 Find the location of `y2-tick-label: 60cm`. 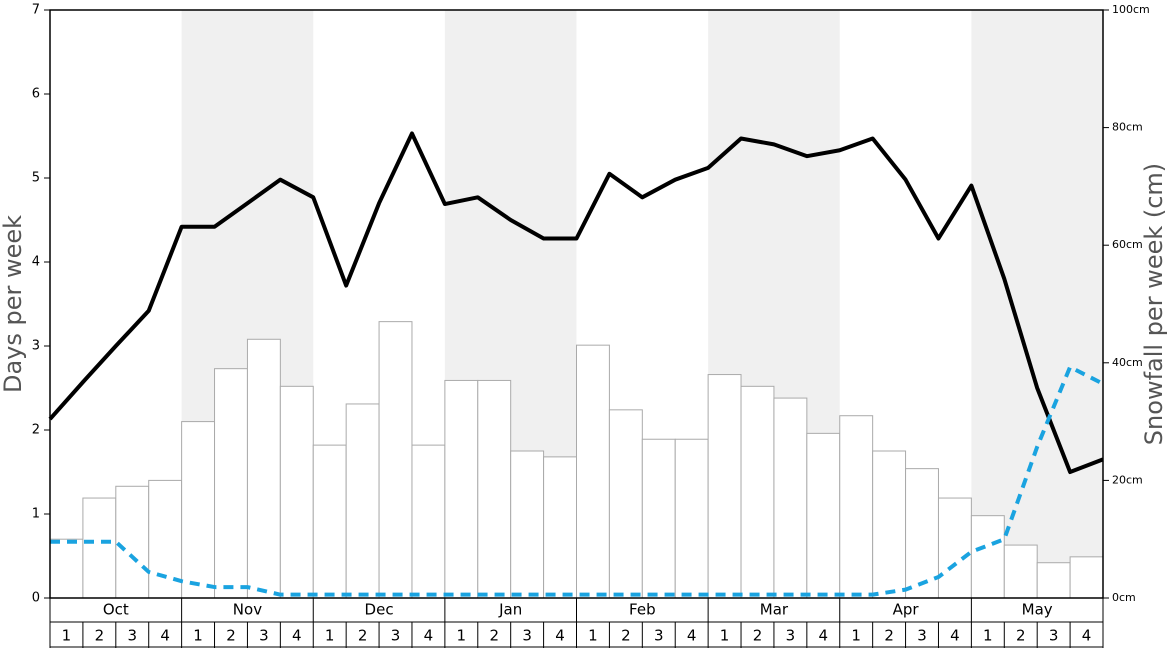

y2-tick-label: 60cm is located at coordinates (1127, 244).